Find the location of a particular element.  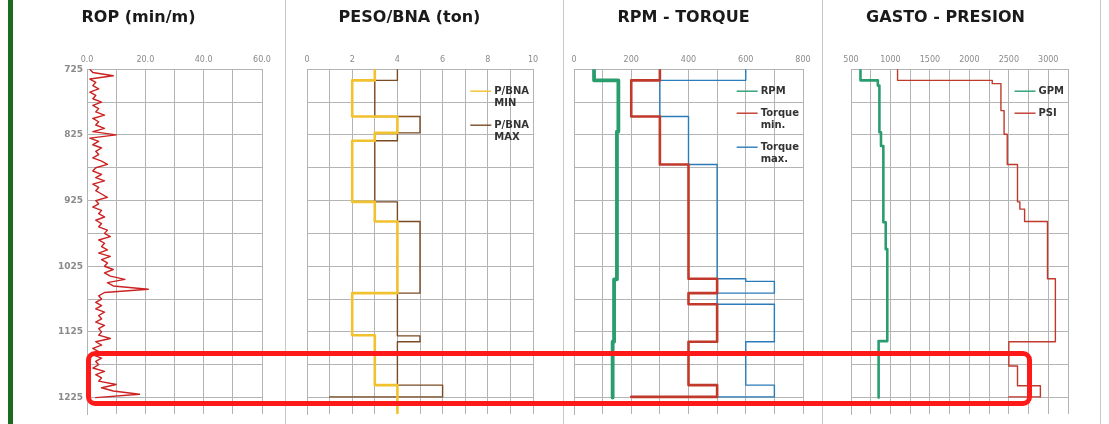

x-tick-label: 40.0 is located at coordinates (203, 60).